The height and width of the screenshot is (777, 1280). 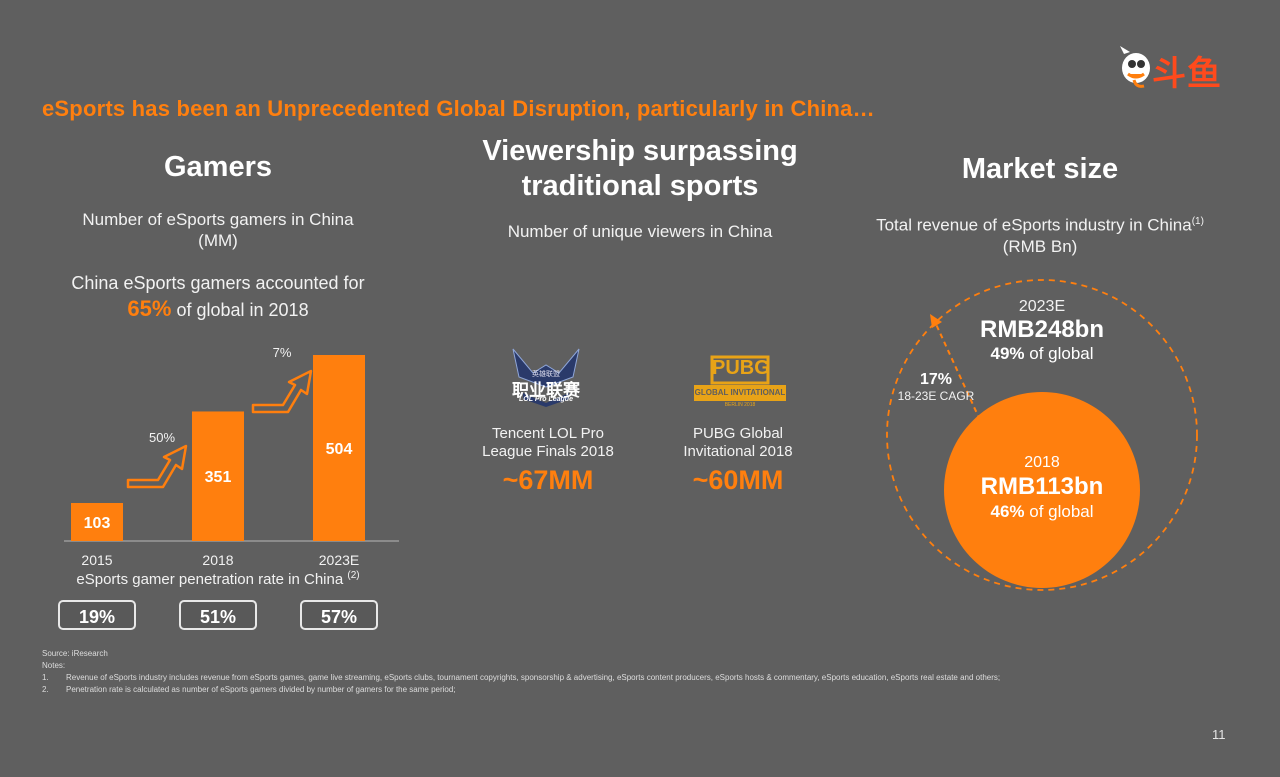 I want to click on market-inner-pct-suffix: of global, so click(x=1059, y=511).